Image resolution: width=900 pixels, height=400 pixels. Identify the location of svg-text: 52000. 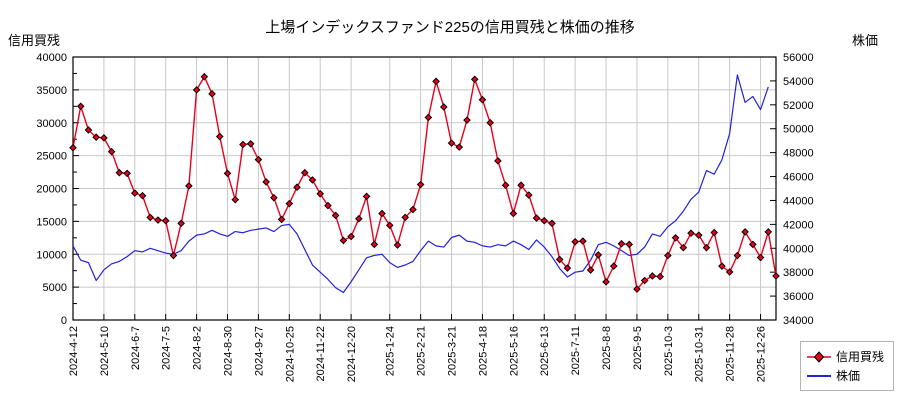
(798, 106).